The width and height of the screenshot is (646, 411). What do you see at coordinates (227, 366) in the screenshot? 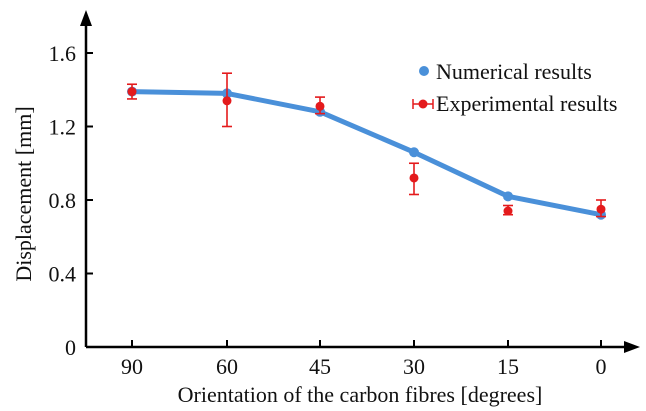
I see `x-tick-label: 60` at bounding box center [227, 366].